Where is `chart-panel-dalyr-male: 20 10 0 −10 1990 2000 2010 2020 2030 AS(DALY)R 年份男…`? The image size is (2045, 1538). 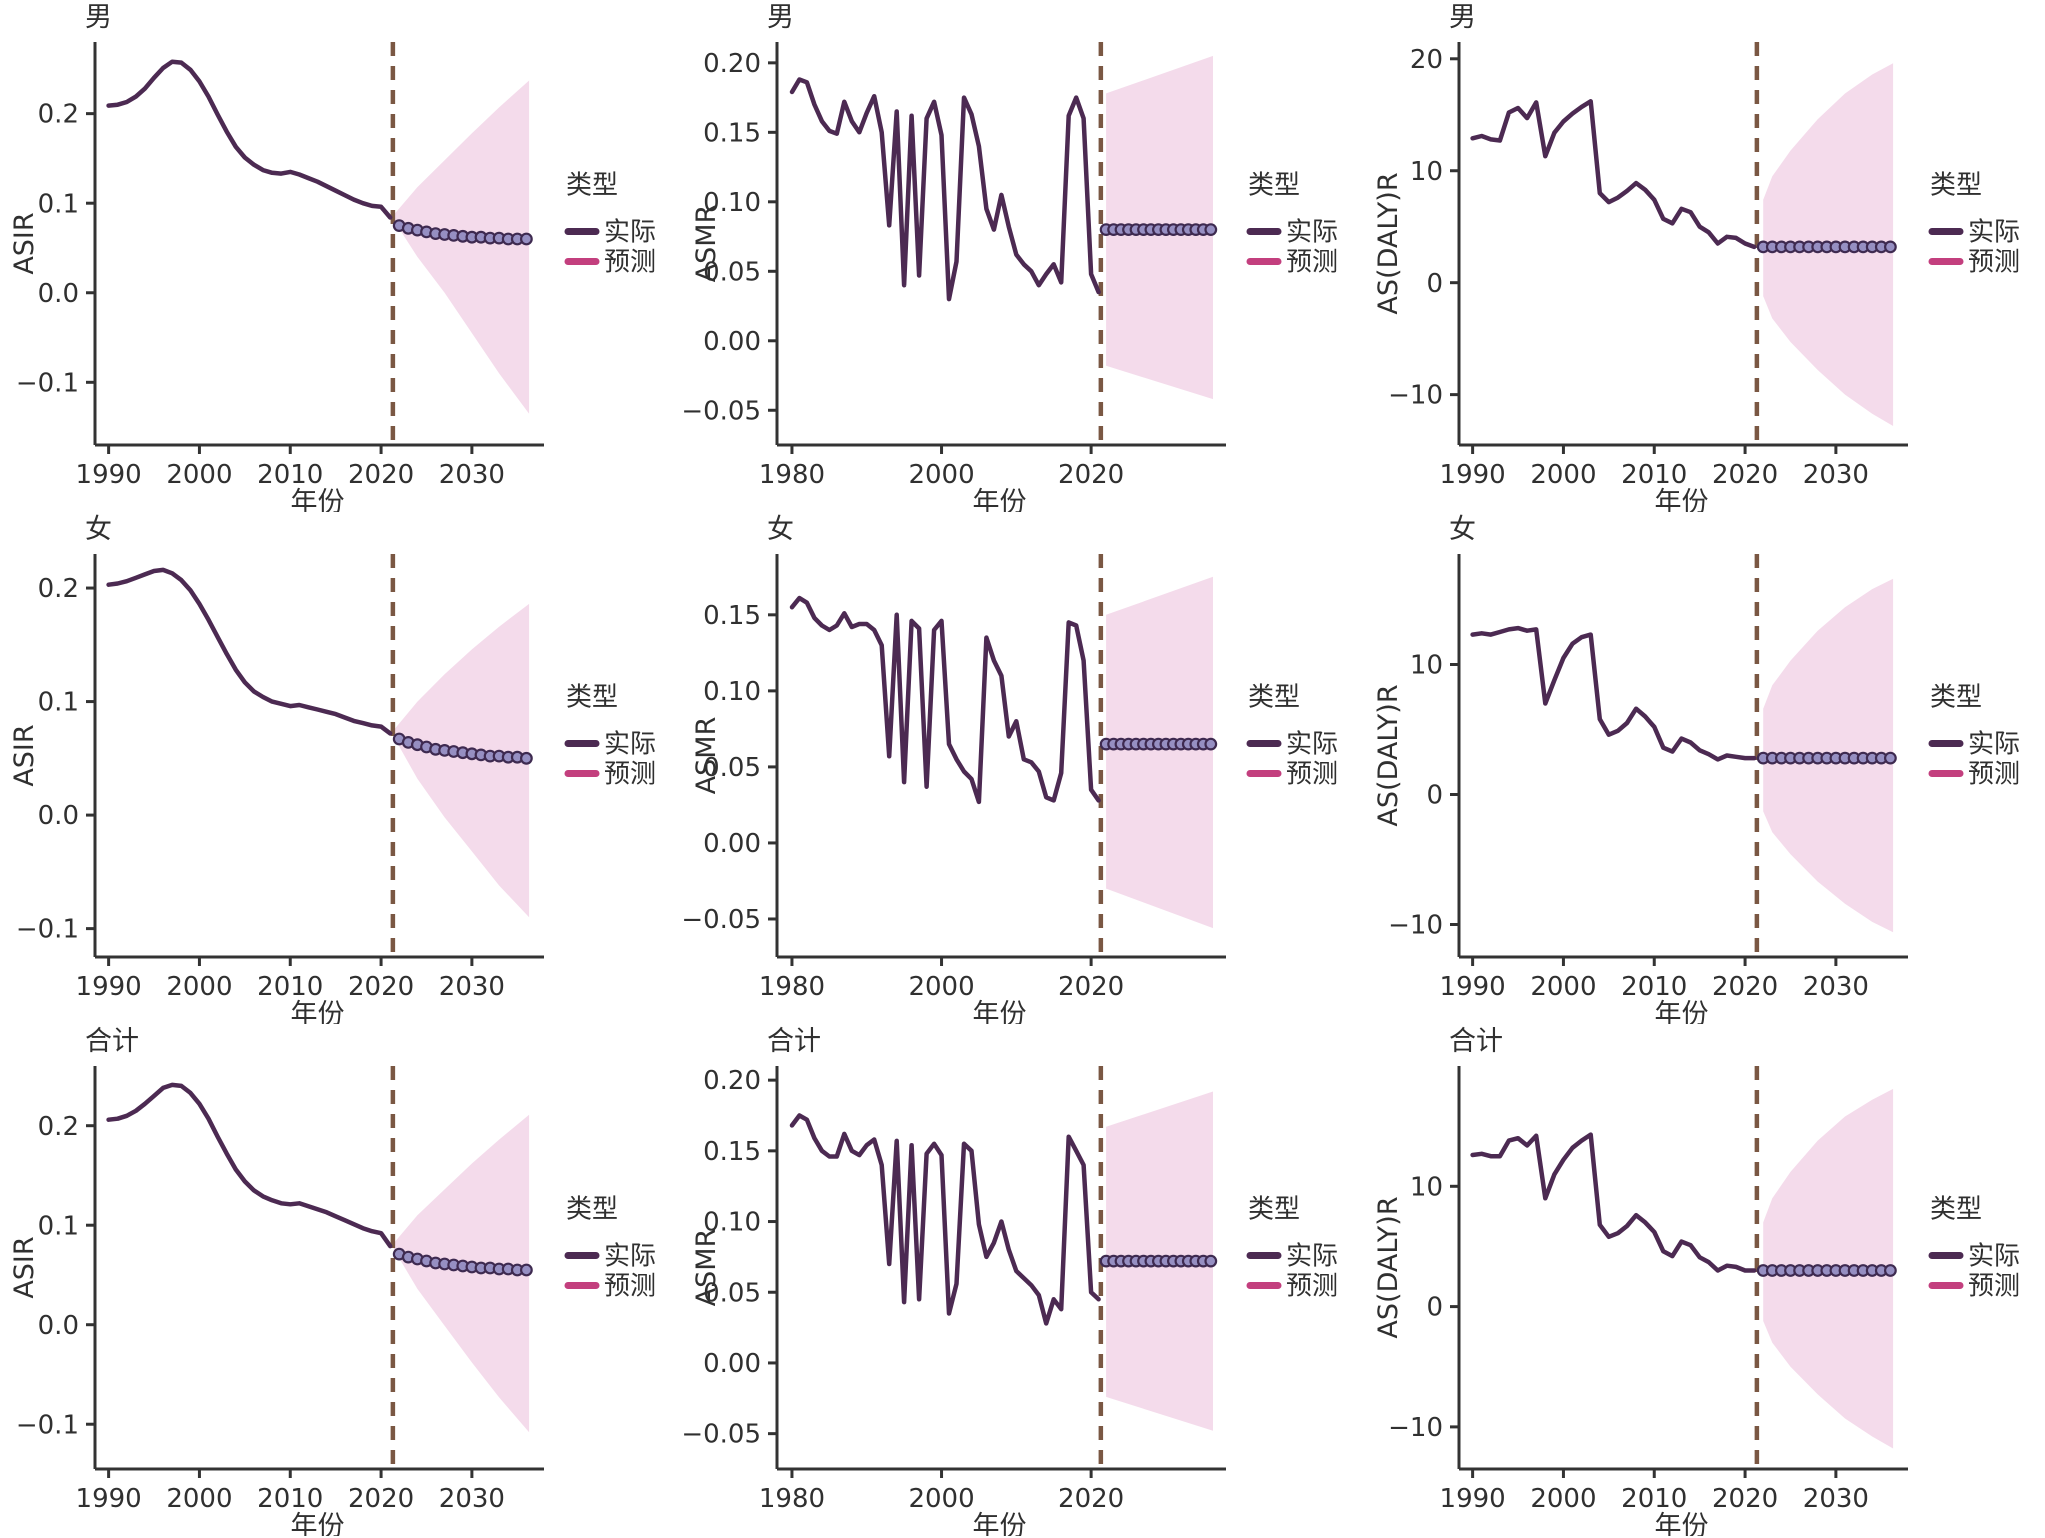 chart-panel-dalyr-male: 20 10 0 −10 1990 2000 2010 2020 2030 AS(DALY)R 年份男… is located at coordinates (1704, 256).